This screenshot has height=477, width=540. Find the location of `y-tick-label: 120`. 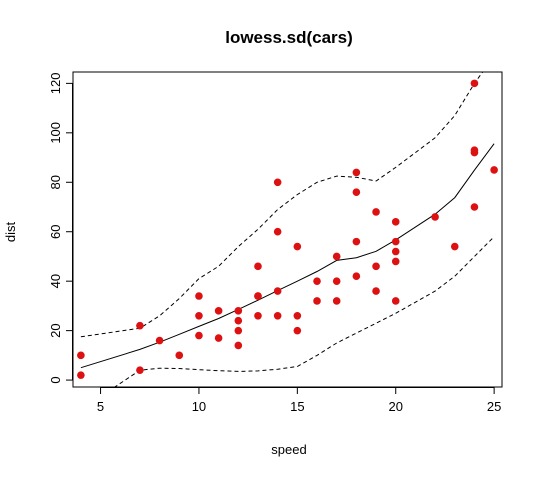

y-tick-label: 120 is located at coordinates (55, 84).